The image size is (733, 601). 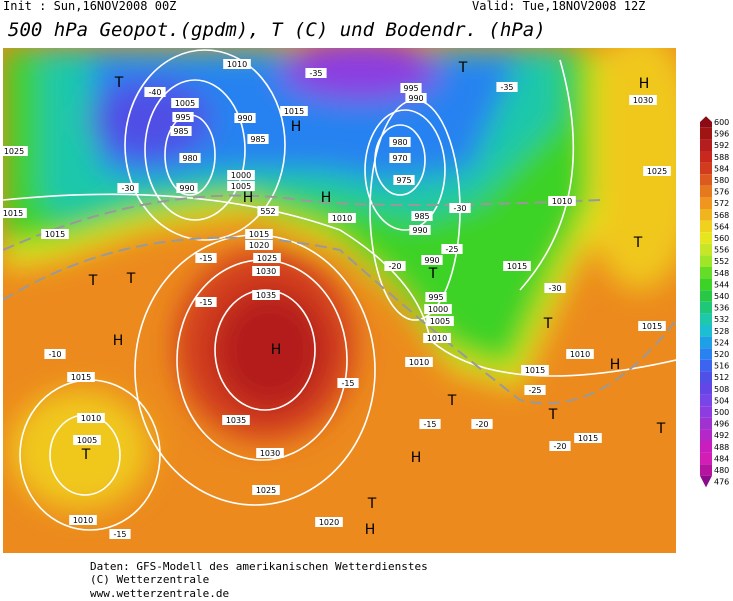 I want to click on colorbar-label: 532, so click(x=721, y=319).